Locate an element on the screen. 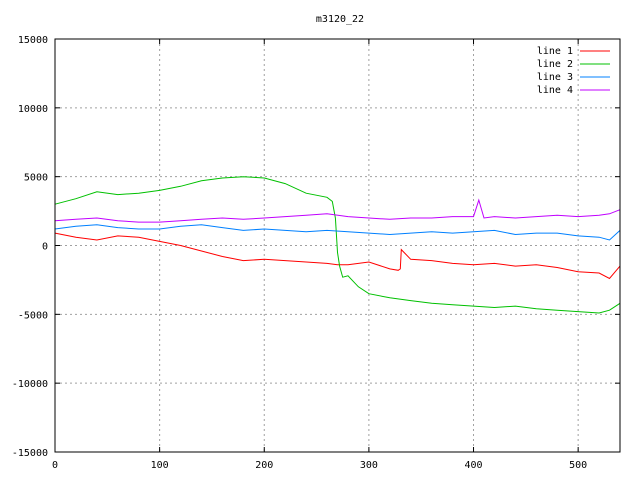  x-tick-label: 200 is located at coordinates (264, 465).